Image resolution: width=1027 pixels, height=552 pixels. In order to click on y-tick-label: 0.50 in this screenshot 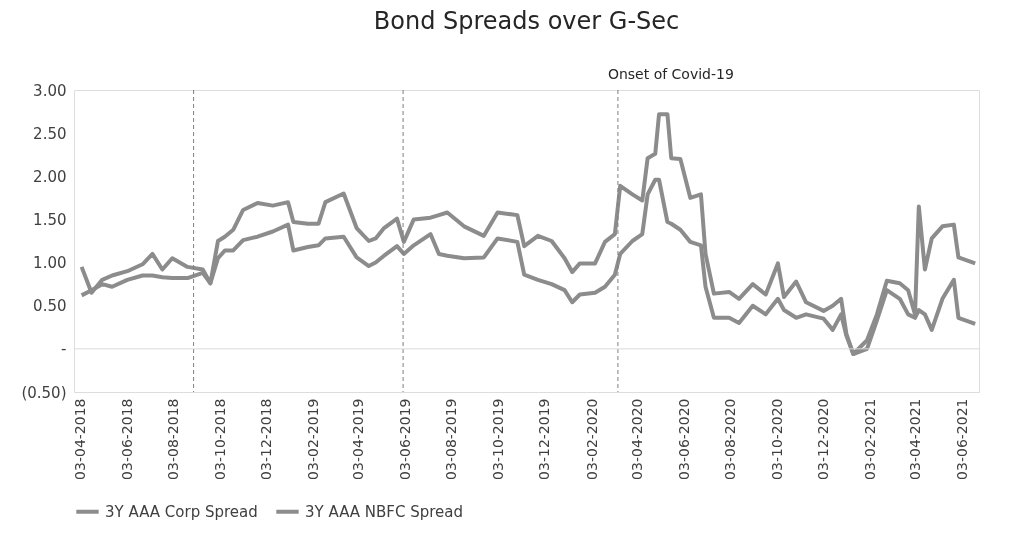, I will do `click(50, 306)`.